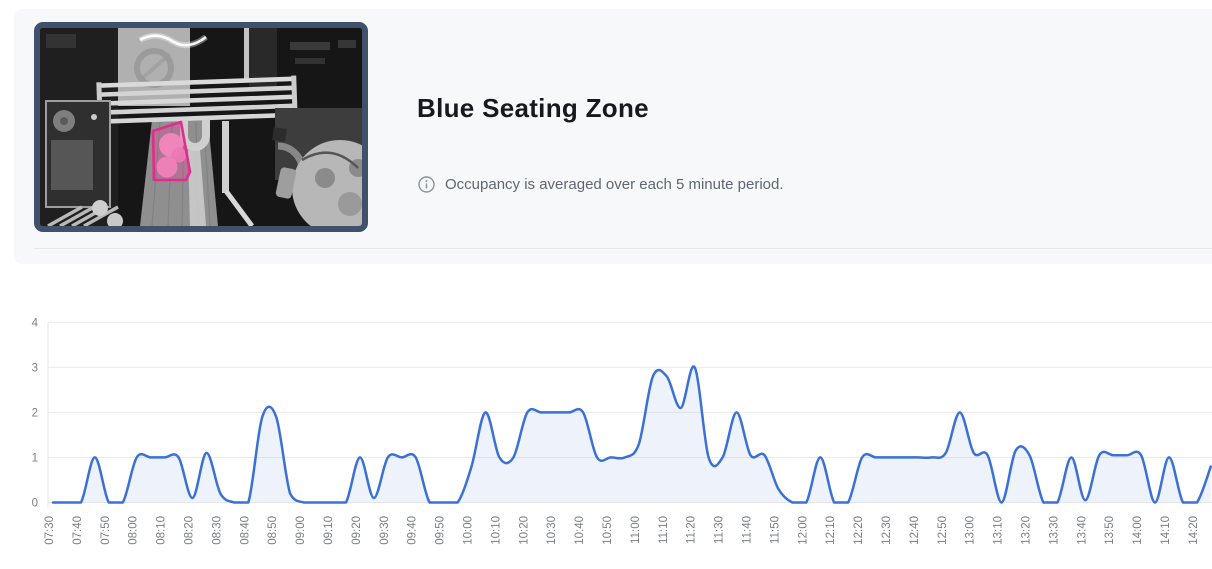  I want to click on x-tick-label: 08:10, so click(162, 530).